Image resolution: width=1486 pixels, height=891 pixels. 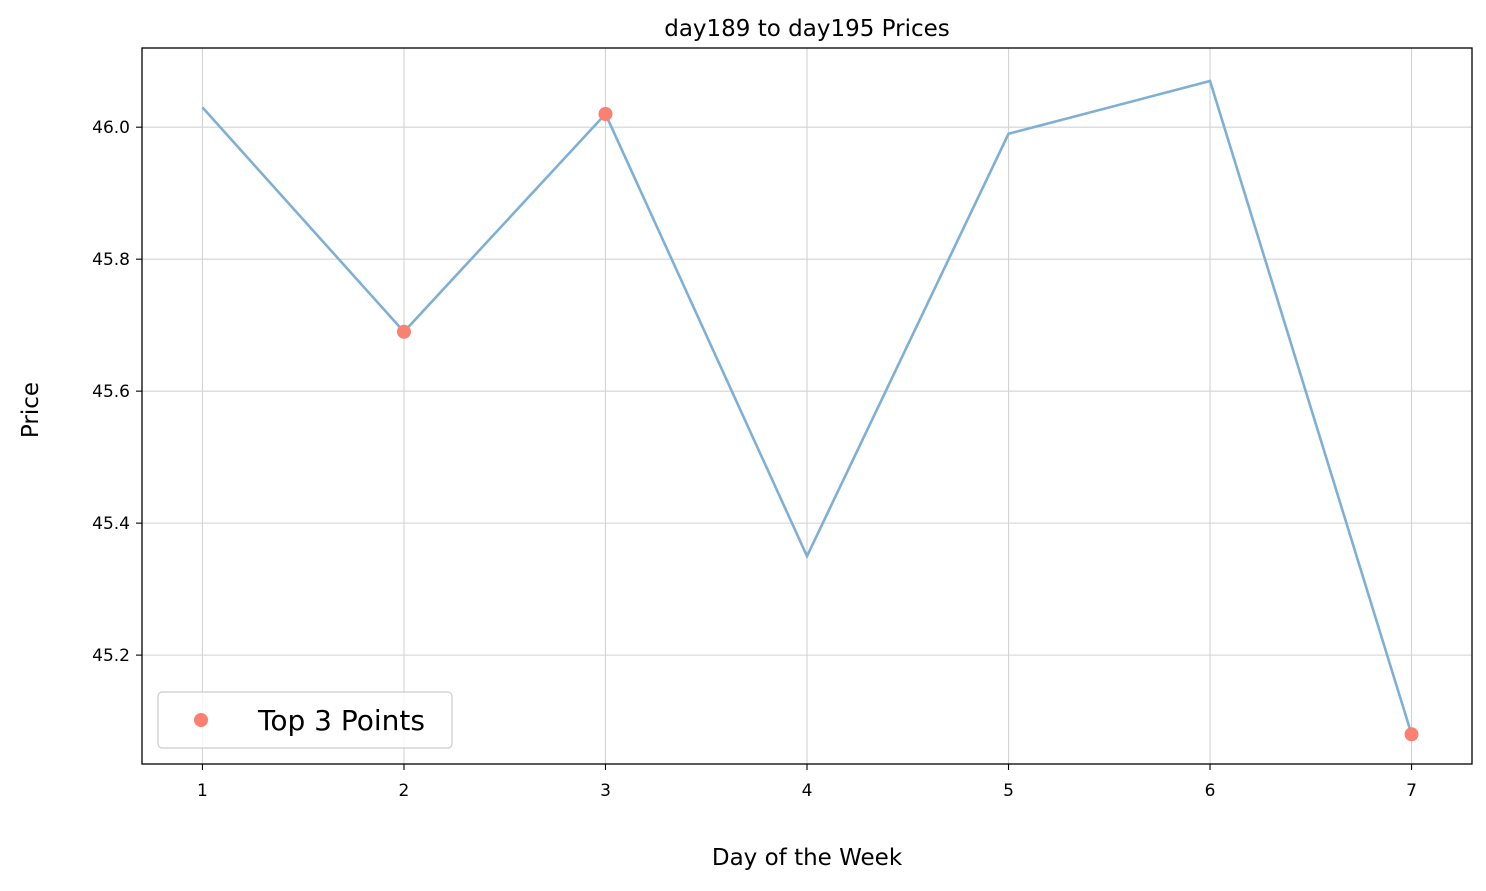 I want to click on y-tick-label: 45.6, so click(x=111, y=392).